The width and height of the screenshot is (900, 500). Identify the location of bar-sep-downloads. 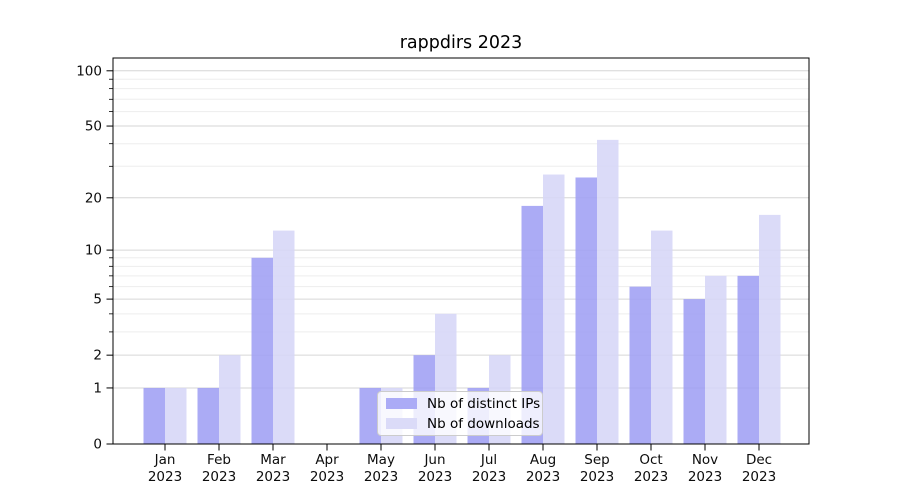
(608, 291).